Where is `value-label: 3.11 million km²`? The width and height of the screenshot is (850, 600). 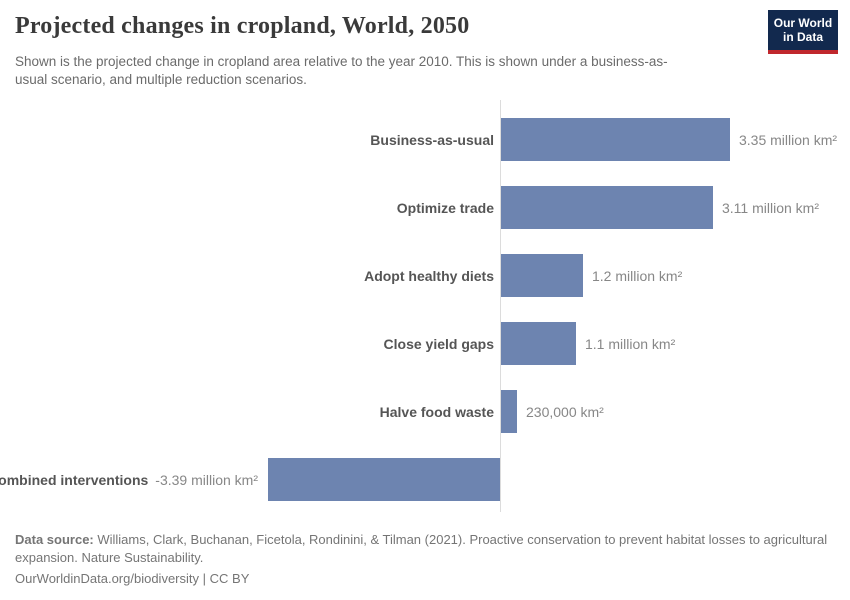
value-label: 3.11 million km² is located at coordinates (770, 207).